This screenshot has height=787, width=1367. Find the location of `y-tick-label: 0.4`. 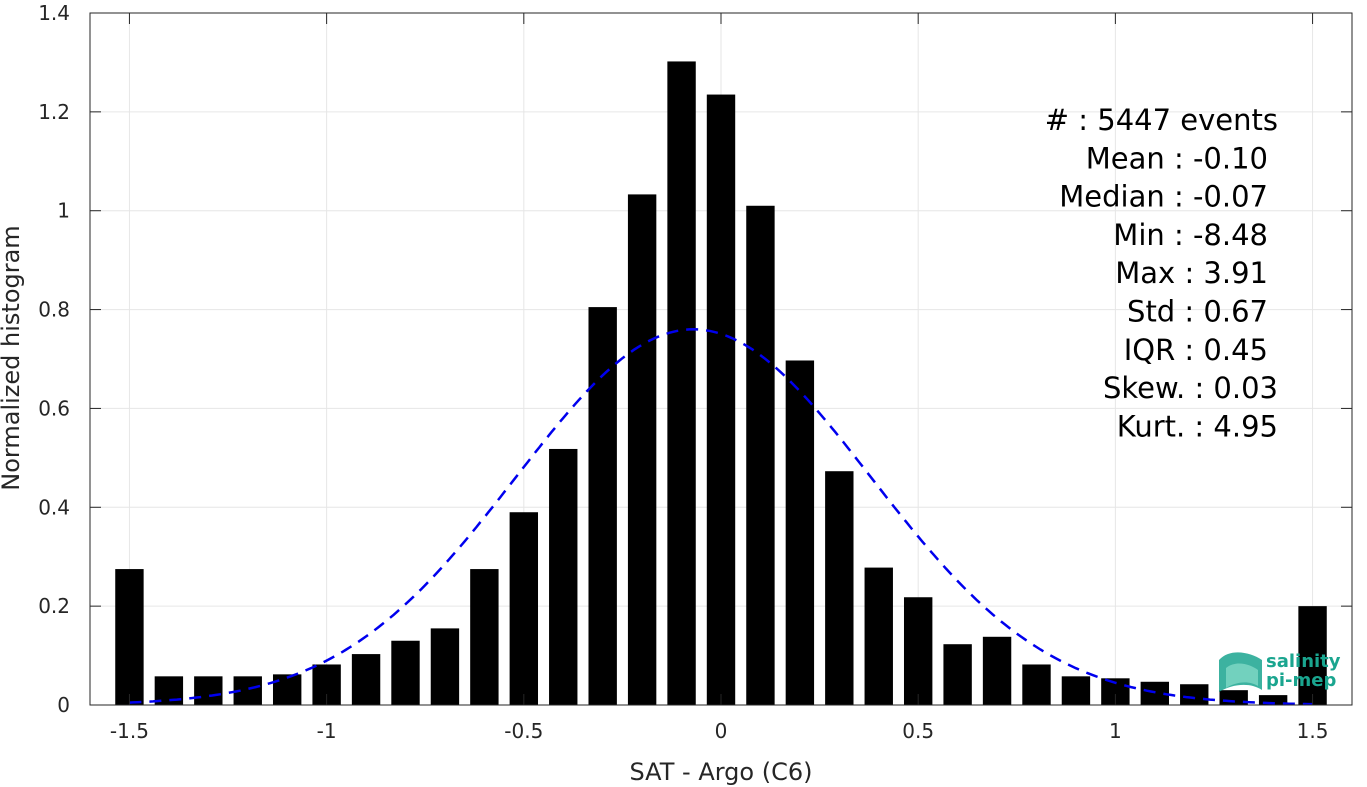

y-tick-label: 0.4 is located at coordinates (54, 507).